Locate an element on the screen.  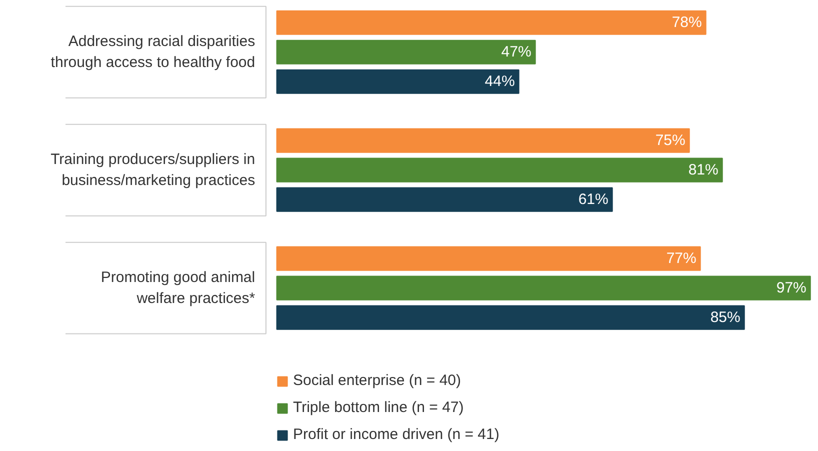
data-label: 44% is located at coordinates (499, 81).